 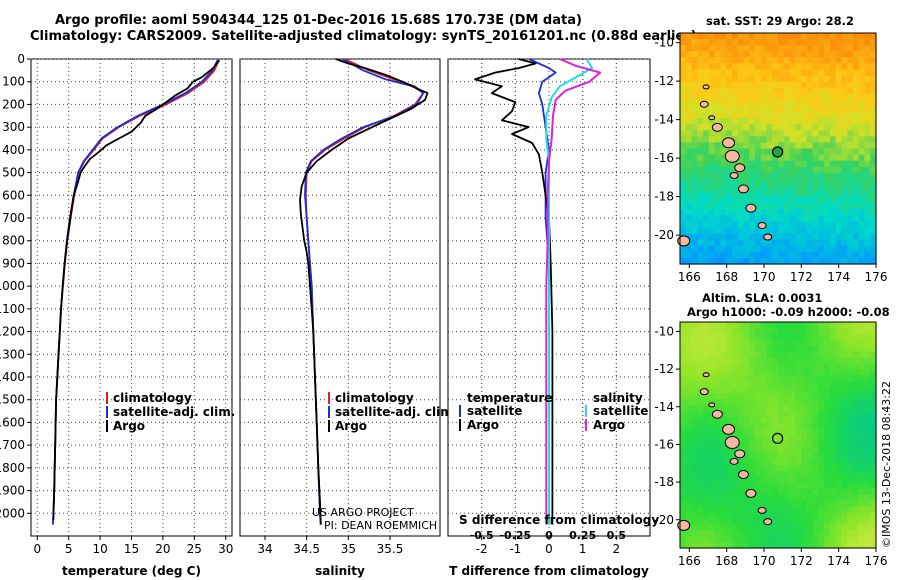 What do you see at coordinates (664, 43) in the screenshot?
I see `map-y-tick-label: -10` at bounding box center [664, 43].